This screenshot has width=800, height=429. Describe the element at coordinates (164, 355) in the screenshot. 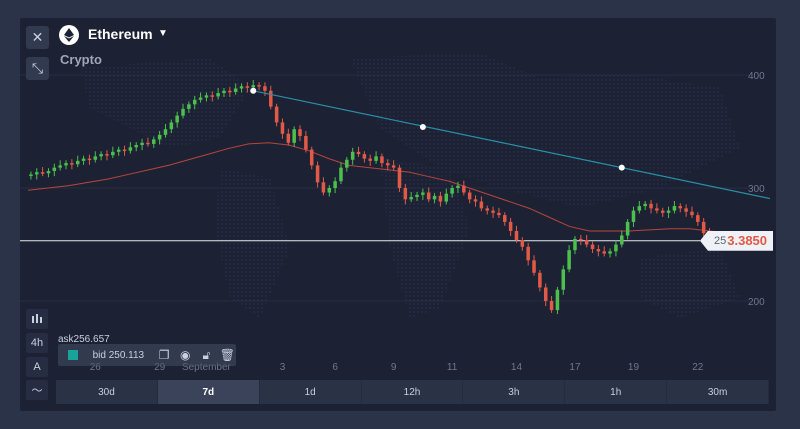

I see `copy-icon: ❐` at that location.